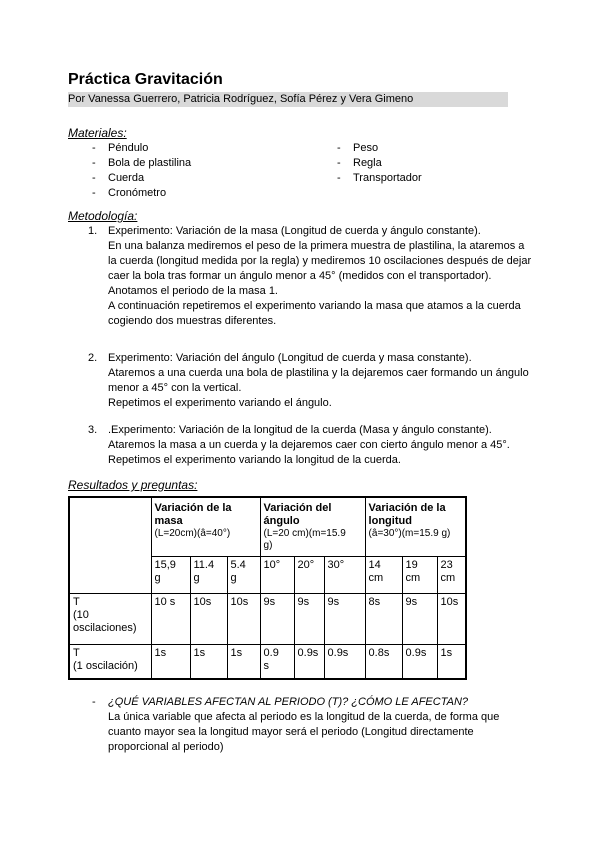  I want to click on material-item: - Bola de plastilina, so click(202, 163).